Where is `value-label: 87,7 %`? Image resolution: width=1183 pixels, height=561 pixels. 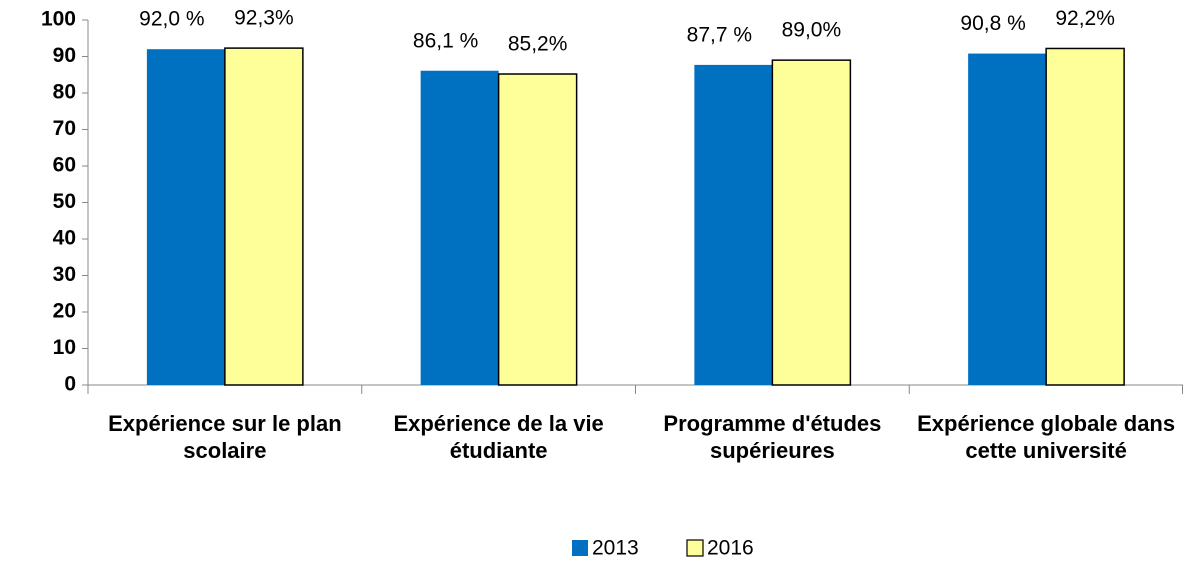
value-label: 87,7 % is located at coordinates (719, 34).